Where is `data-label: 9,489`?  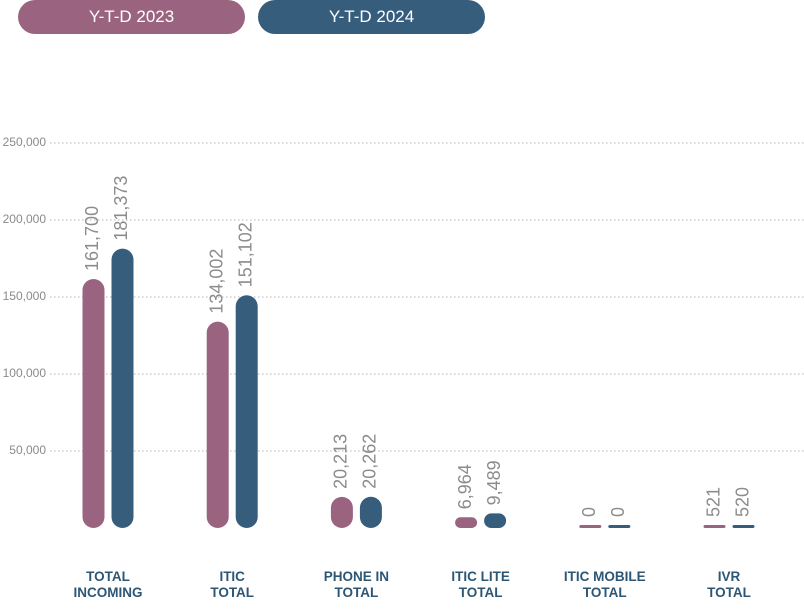
data-label: 9,489 is located at coordinates (494, 482).